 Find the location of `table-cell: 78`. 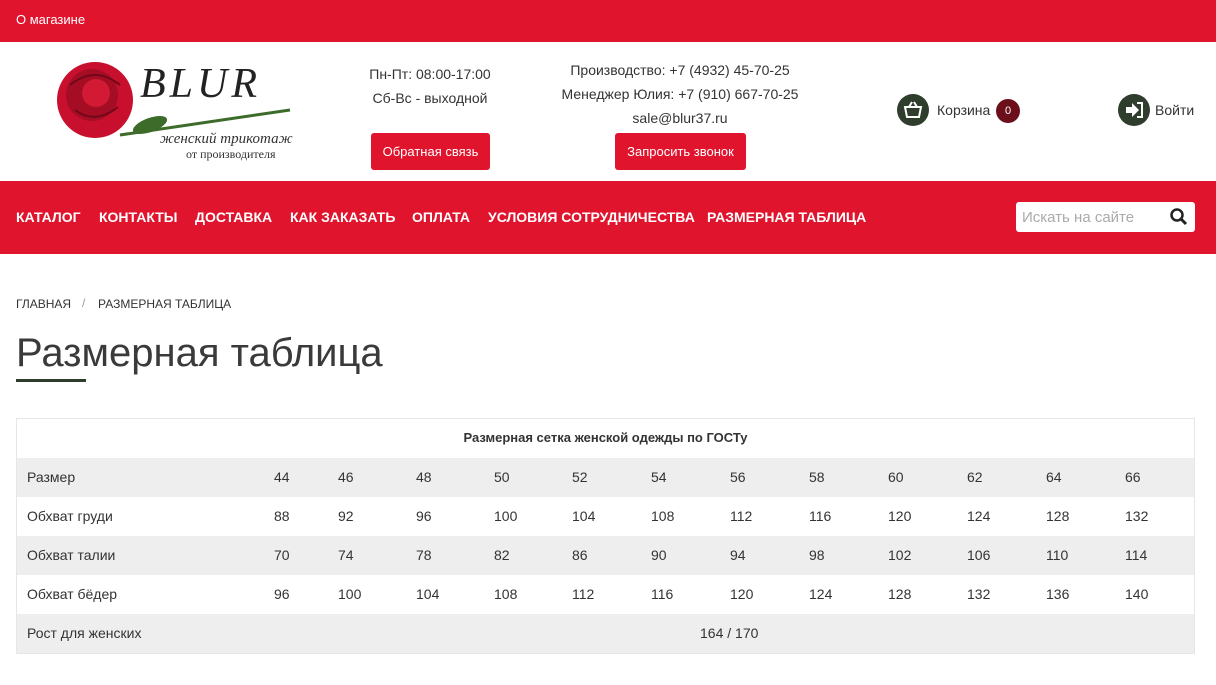

table-cell: 78 is located at coordinates (424, 555).